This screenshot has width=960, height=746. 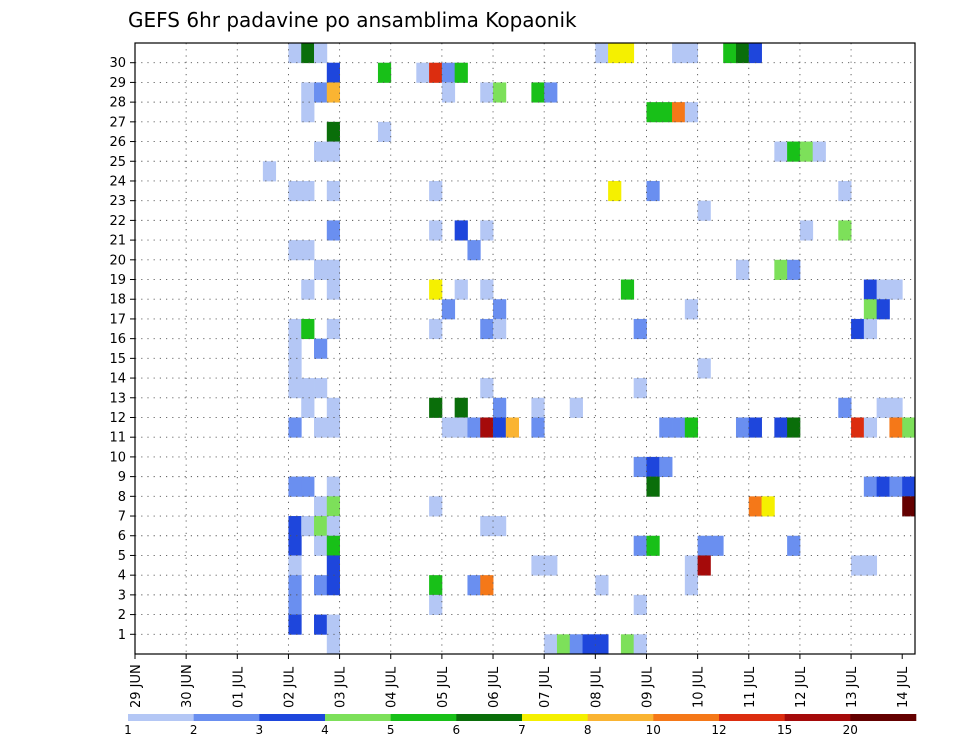 What do you see at coordinates (117, 359) in the screenshot?
I see `y-tick-label: 15` at bounding box center [117, 359].